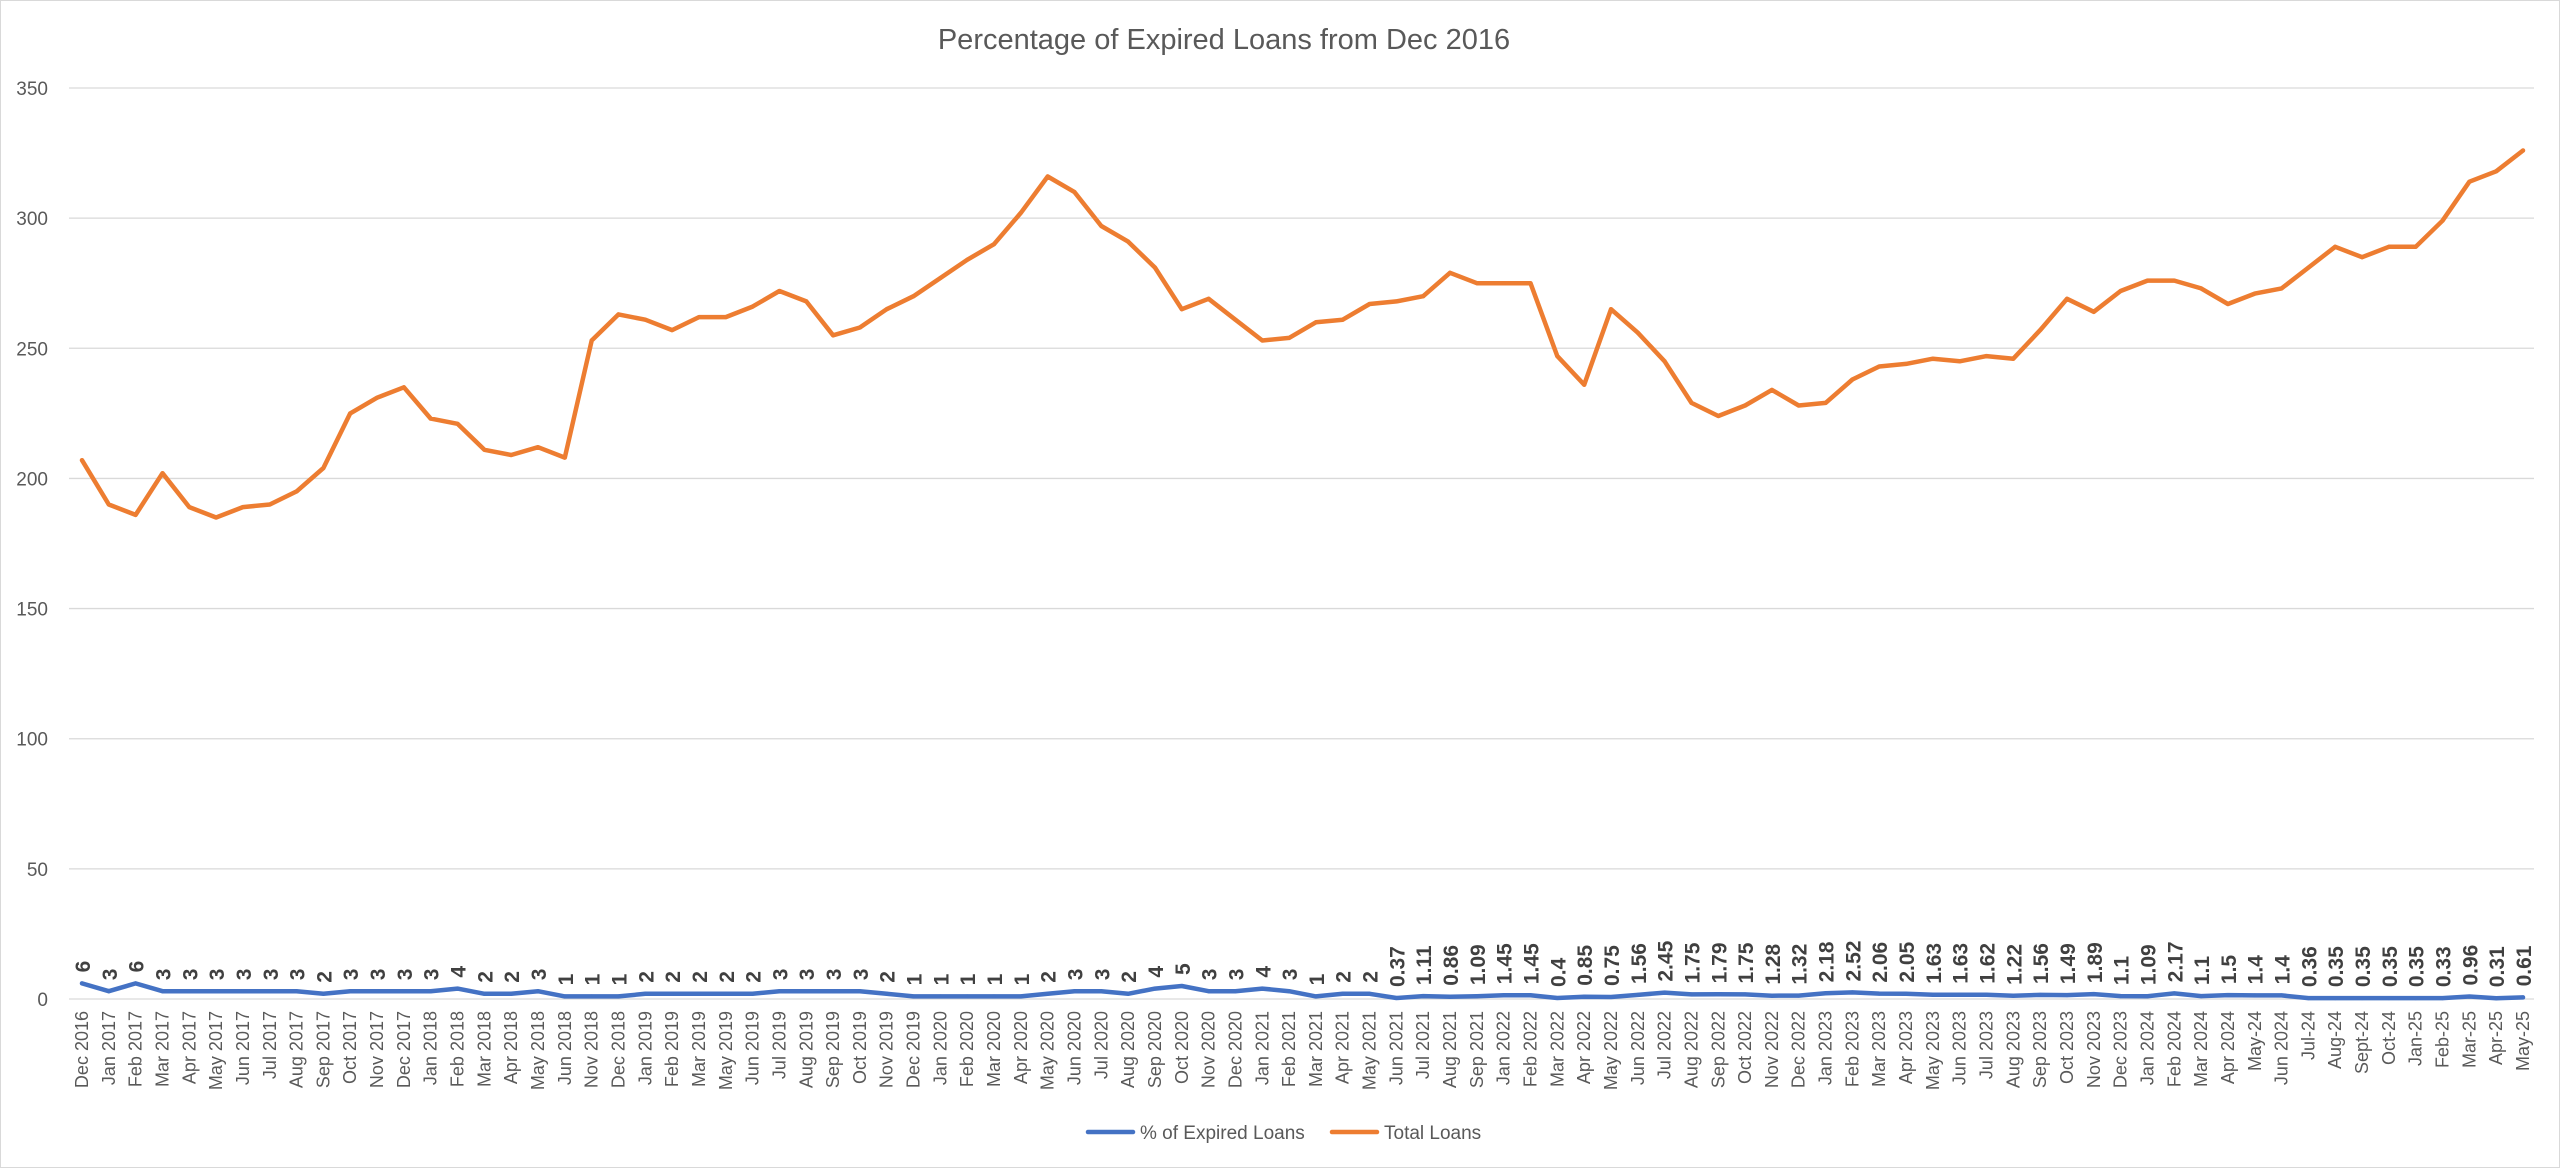 The image size is (2560, 1169). What do you see at coordinates (1880, 962) in the screenshot?
I see `data-label: 2.06` at bounding box center [1880, 962].